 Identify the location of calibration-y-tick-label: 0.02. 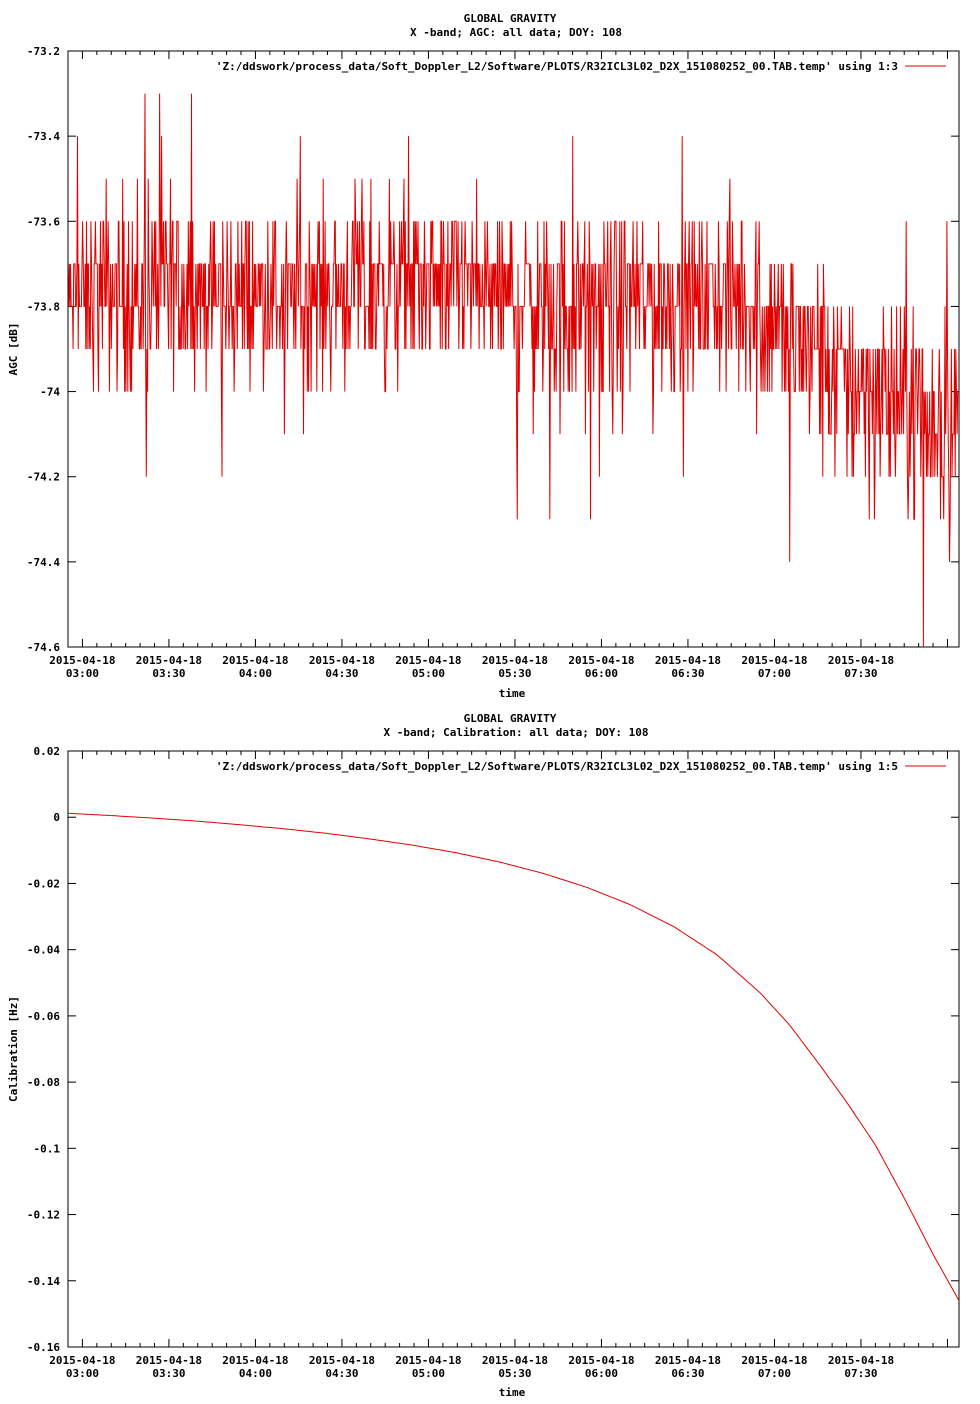
(47, 751).